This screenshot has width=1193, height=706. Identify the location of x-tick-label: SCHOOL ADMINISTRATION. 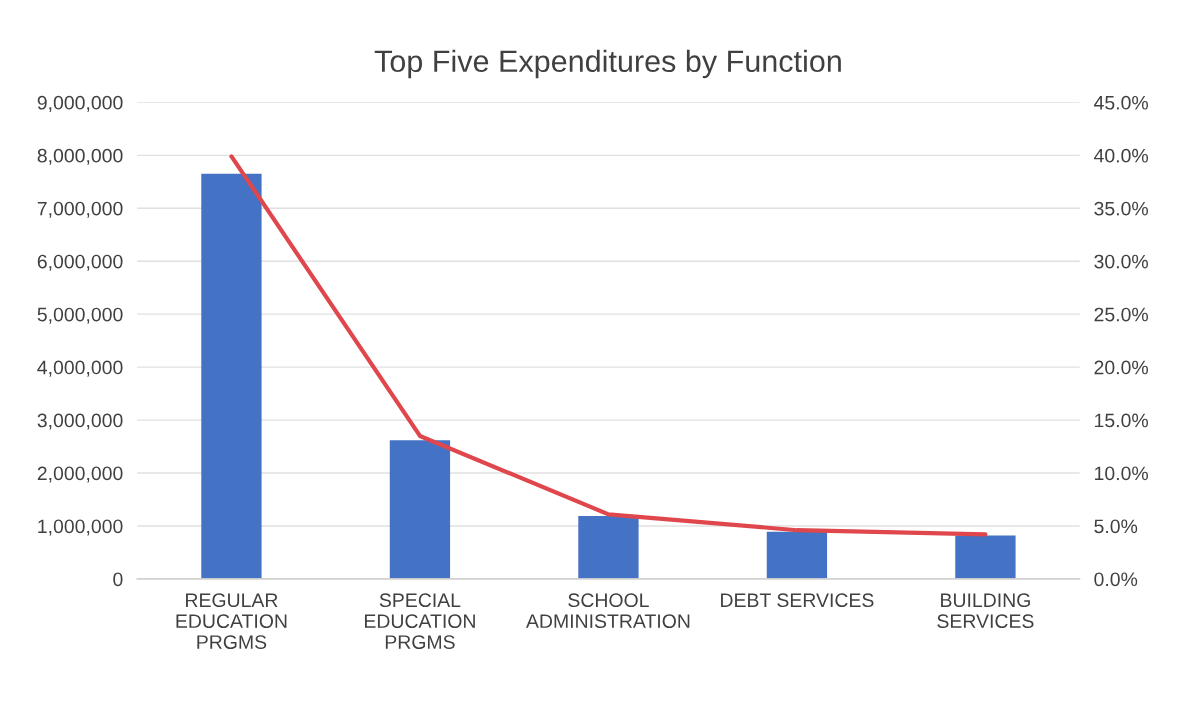
(608, 611).